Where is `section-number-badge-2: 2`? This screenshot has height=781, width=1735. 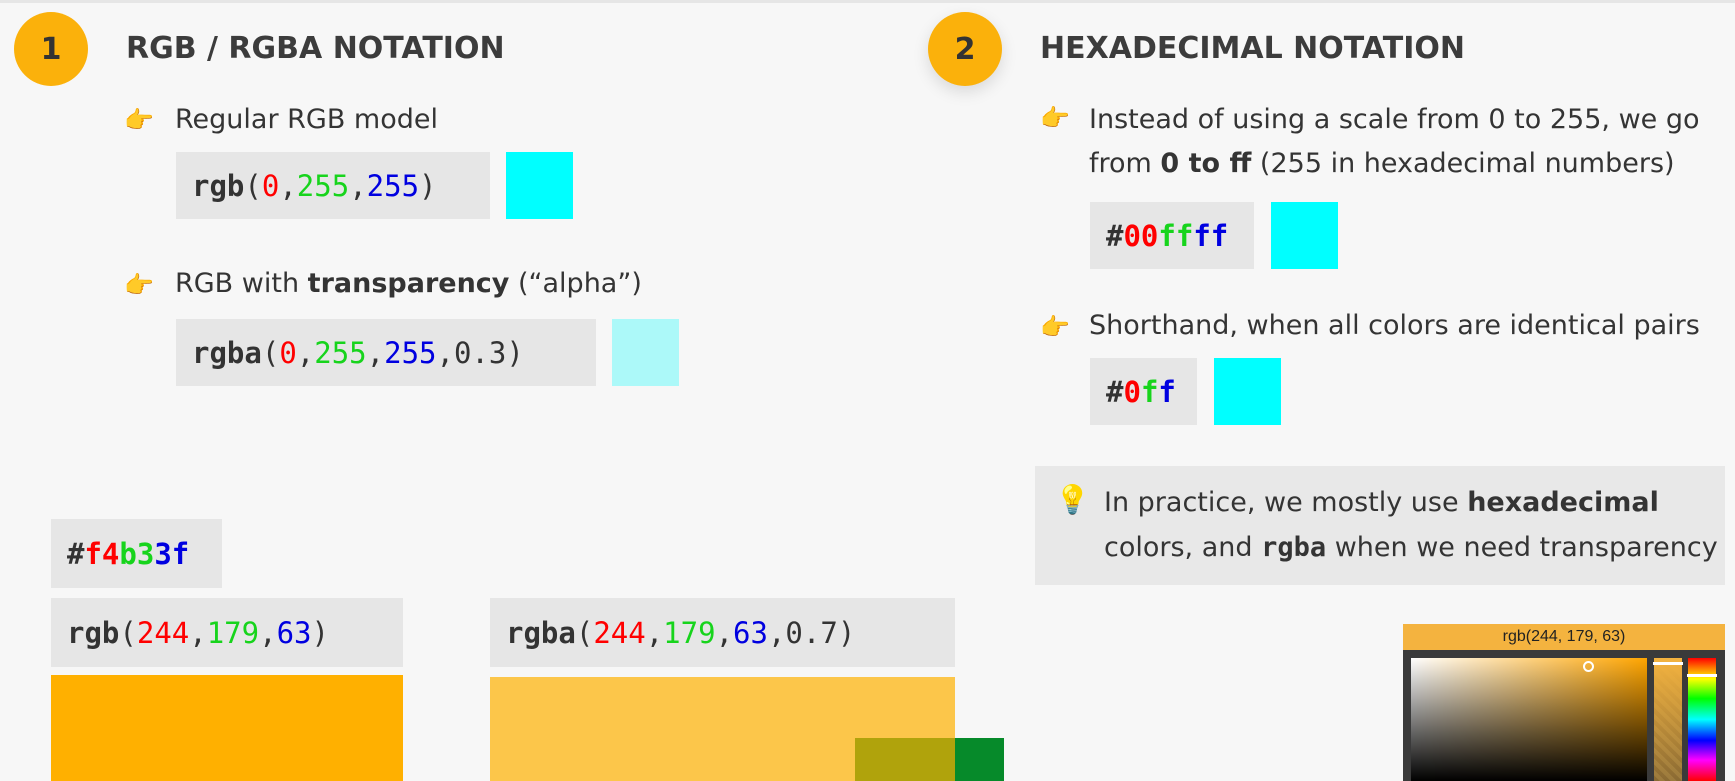 section-number-badge-2: 2 is located at coordinates (965, 49).